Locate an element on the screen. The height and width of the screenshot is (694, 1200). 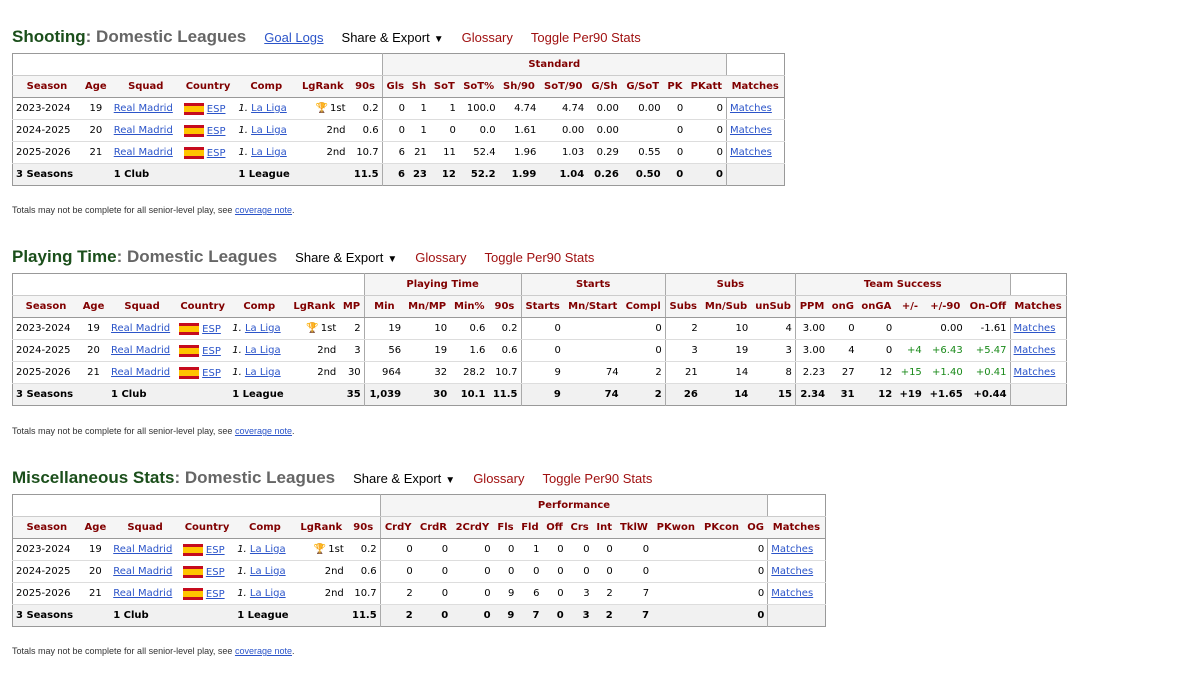
col-header-mn-mp: Mn/MP is located at coordinates (427, 306).